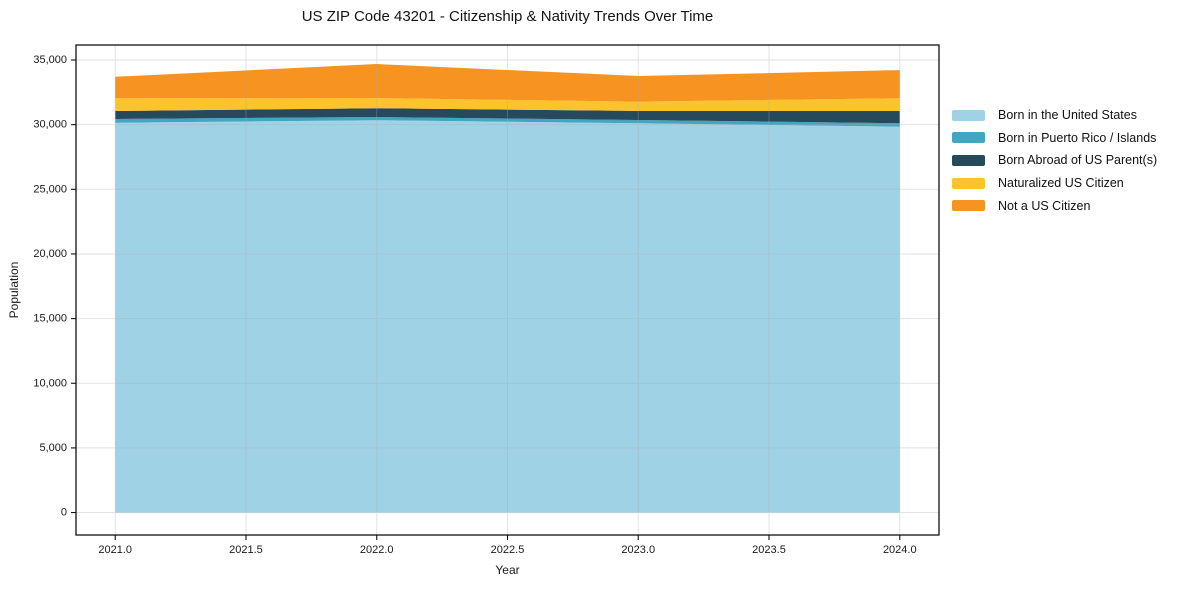 Image resolution: width=1189 pixels, height=590 pixels. Describe the element at coordinates (900, 550) in the screenshot. I see `x-tick-label: 2024.0` at that location.